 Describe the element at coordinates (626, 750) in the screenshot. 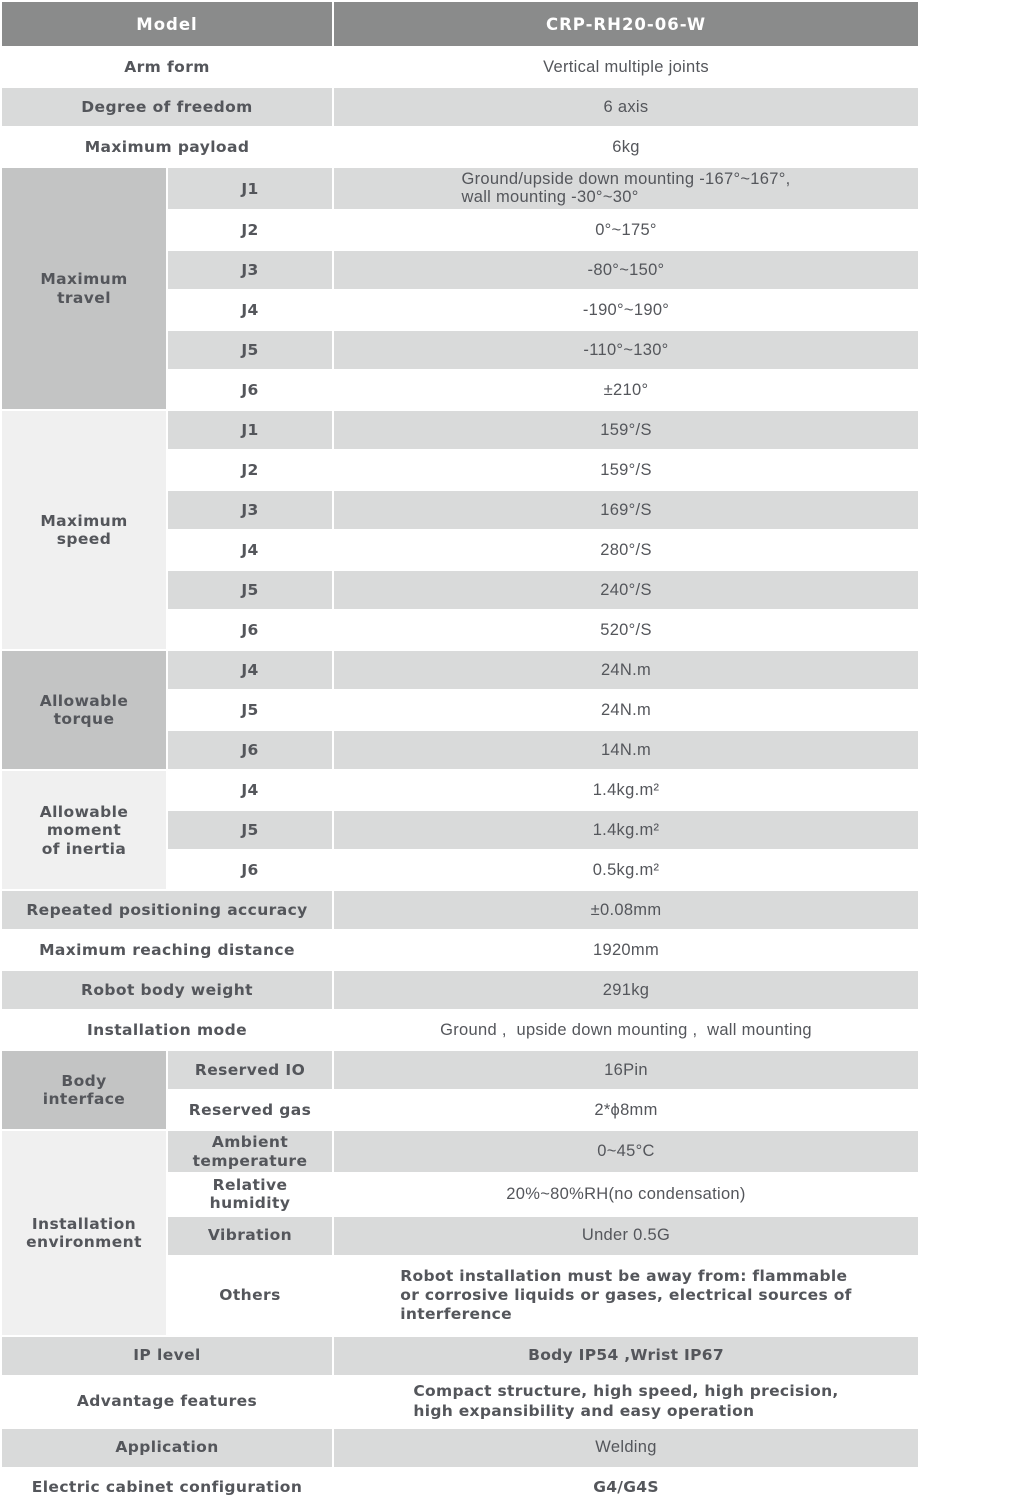

I see `row-value: 14N.m` at that location.